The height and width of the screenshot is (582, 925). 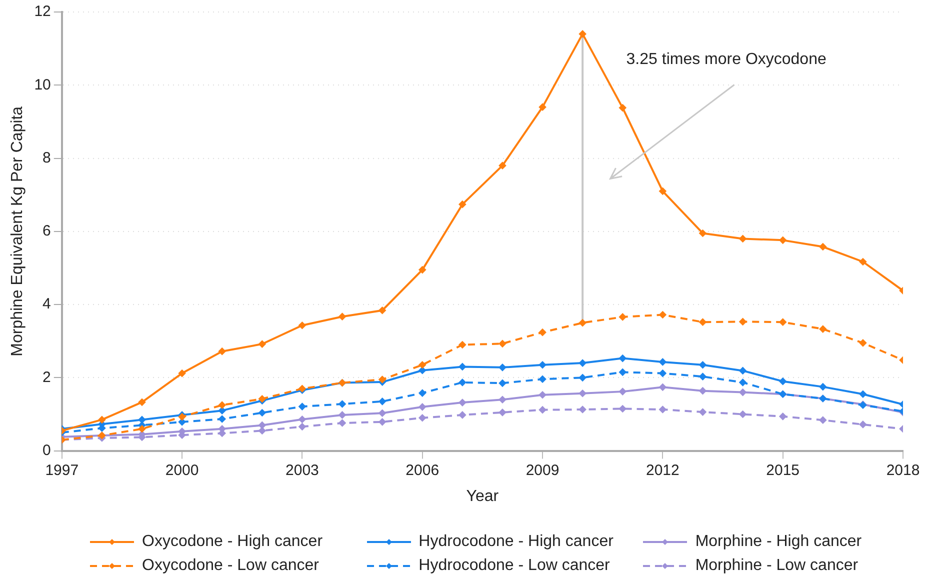 I want to click on x-tick-label: 2015, so click(x=783, y=470).